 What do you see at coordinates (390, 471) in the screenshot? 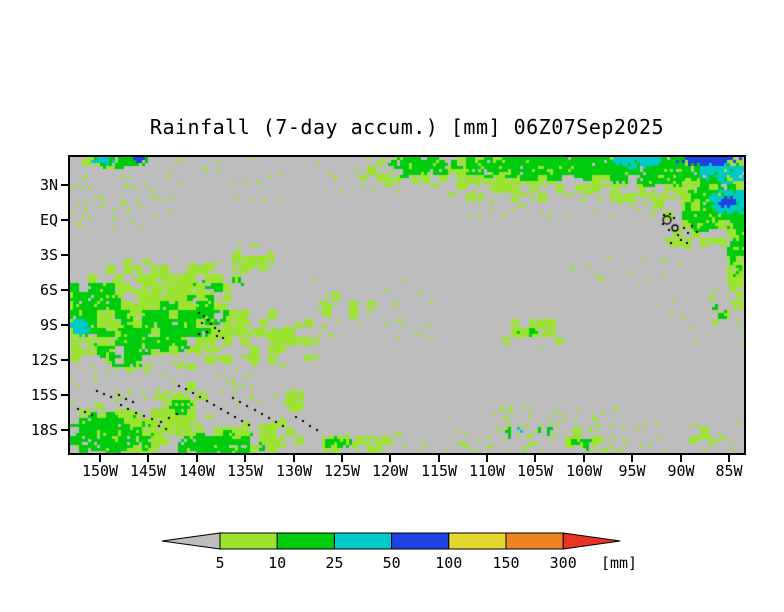
I see `lon-label: 120W` at bounding box center [390, 471].